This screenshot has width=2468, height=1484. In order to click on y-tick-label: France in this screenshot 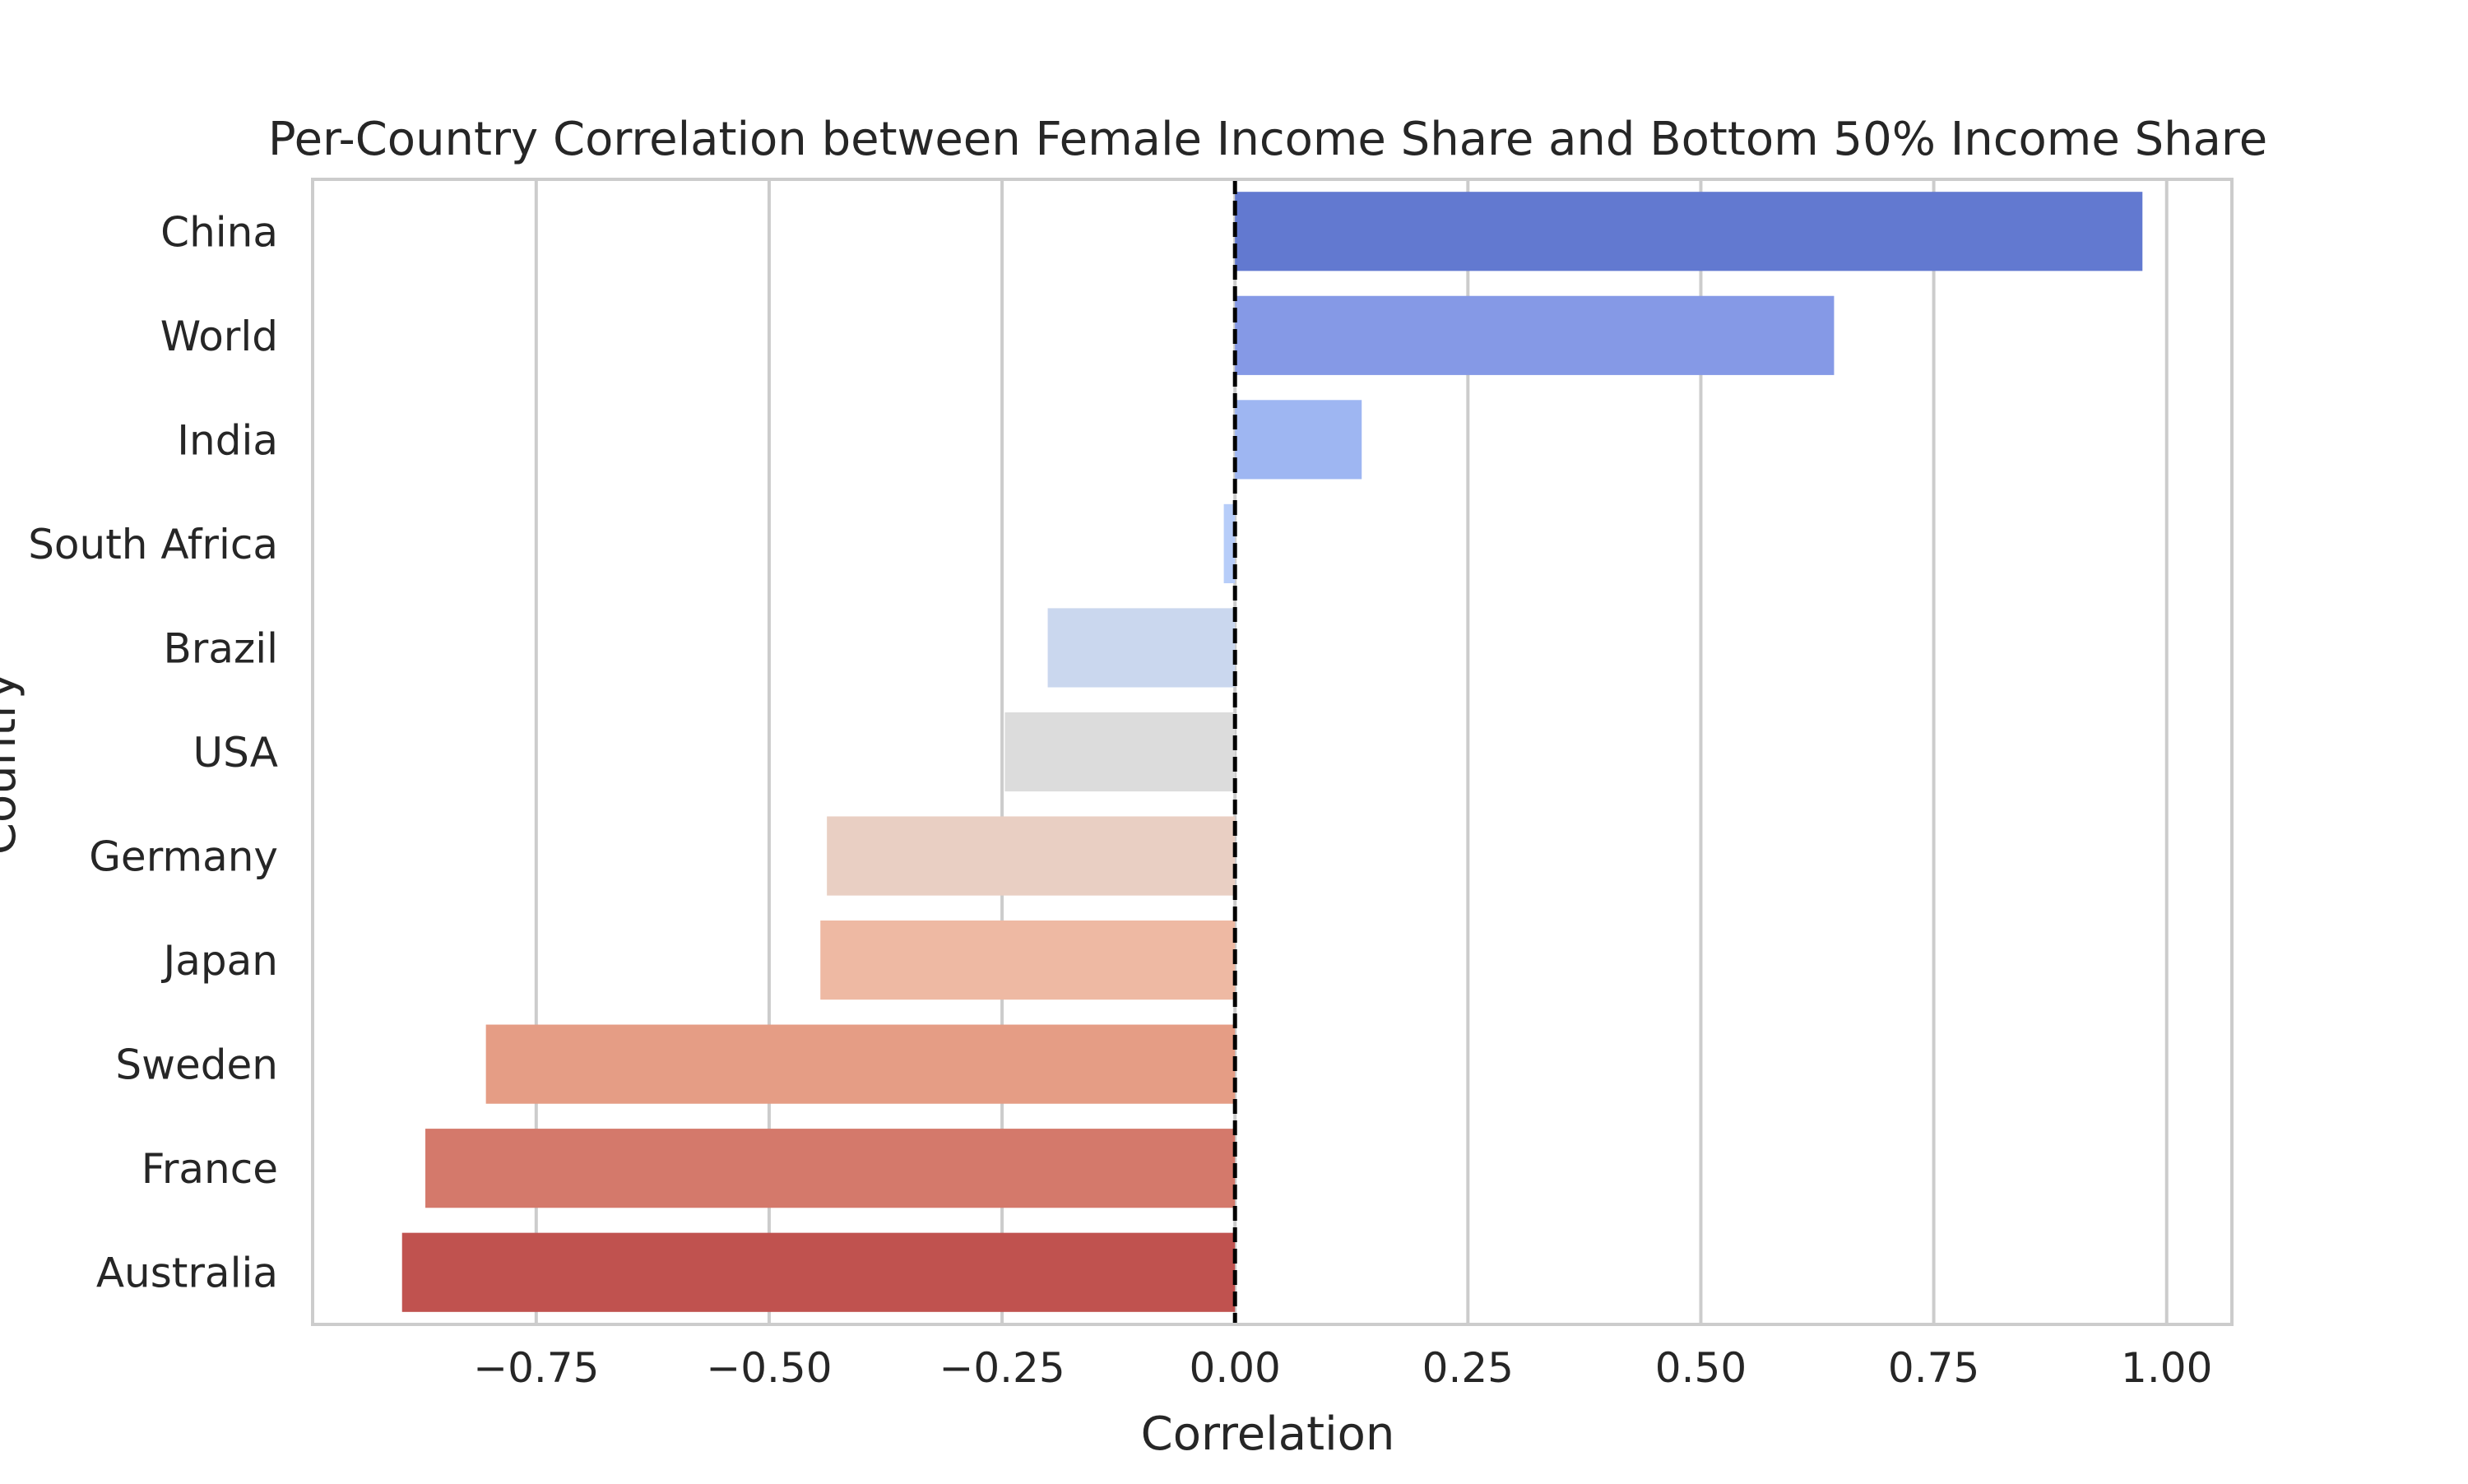, I will do `click(209, 1169)`.